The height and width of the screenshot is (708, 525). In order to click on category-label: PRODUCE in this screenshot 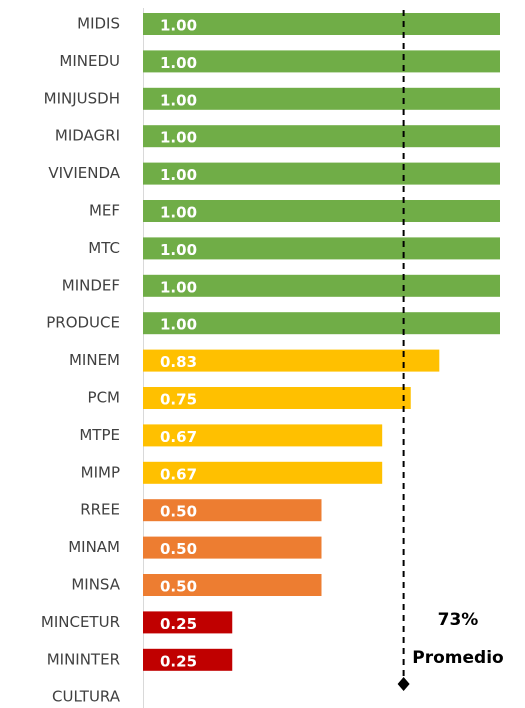, I will do `click(83, 323)`.